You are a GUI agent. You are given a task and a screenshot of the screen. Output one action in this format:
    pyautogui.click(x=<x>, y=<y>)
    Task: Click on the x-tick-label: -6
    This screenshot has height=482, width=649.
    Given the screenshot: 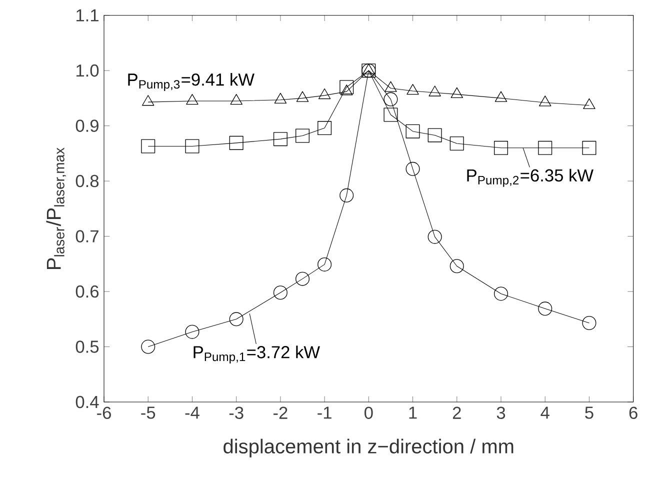 What is the action you would take?
    pyautogui.click(x=104, y=412)
    